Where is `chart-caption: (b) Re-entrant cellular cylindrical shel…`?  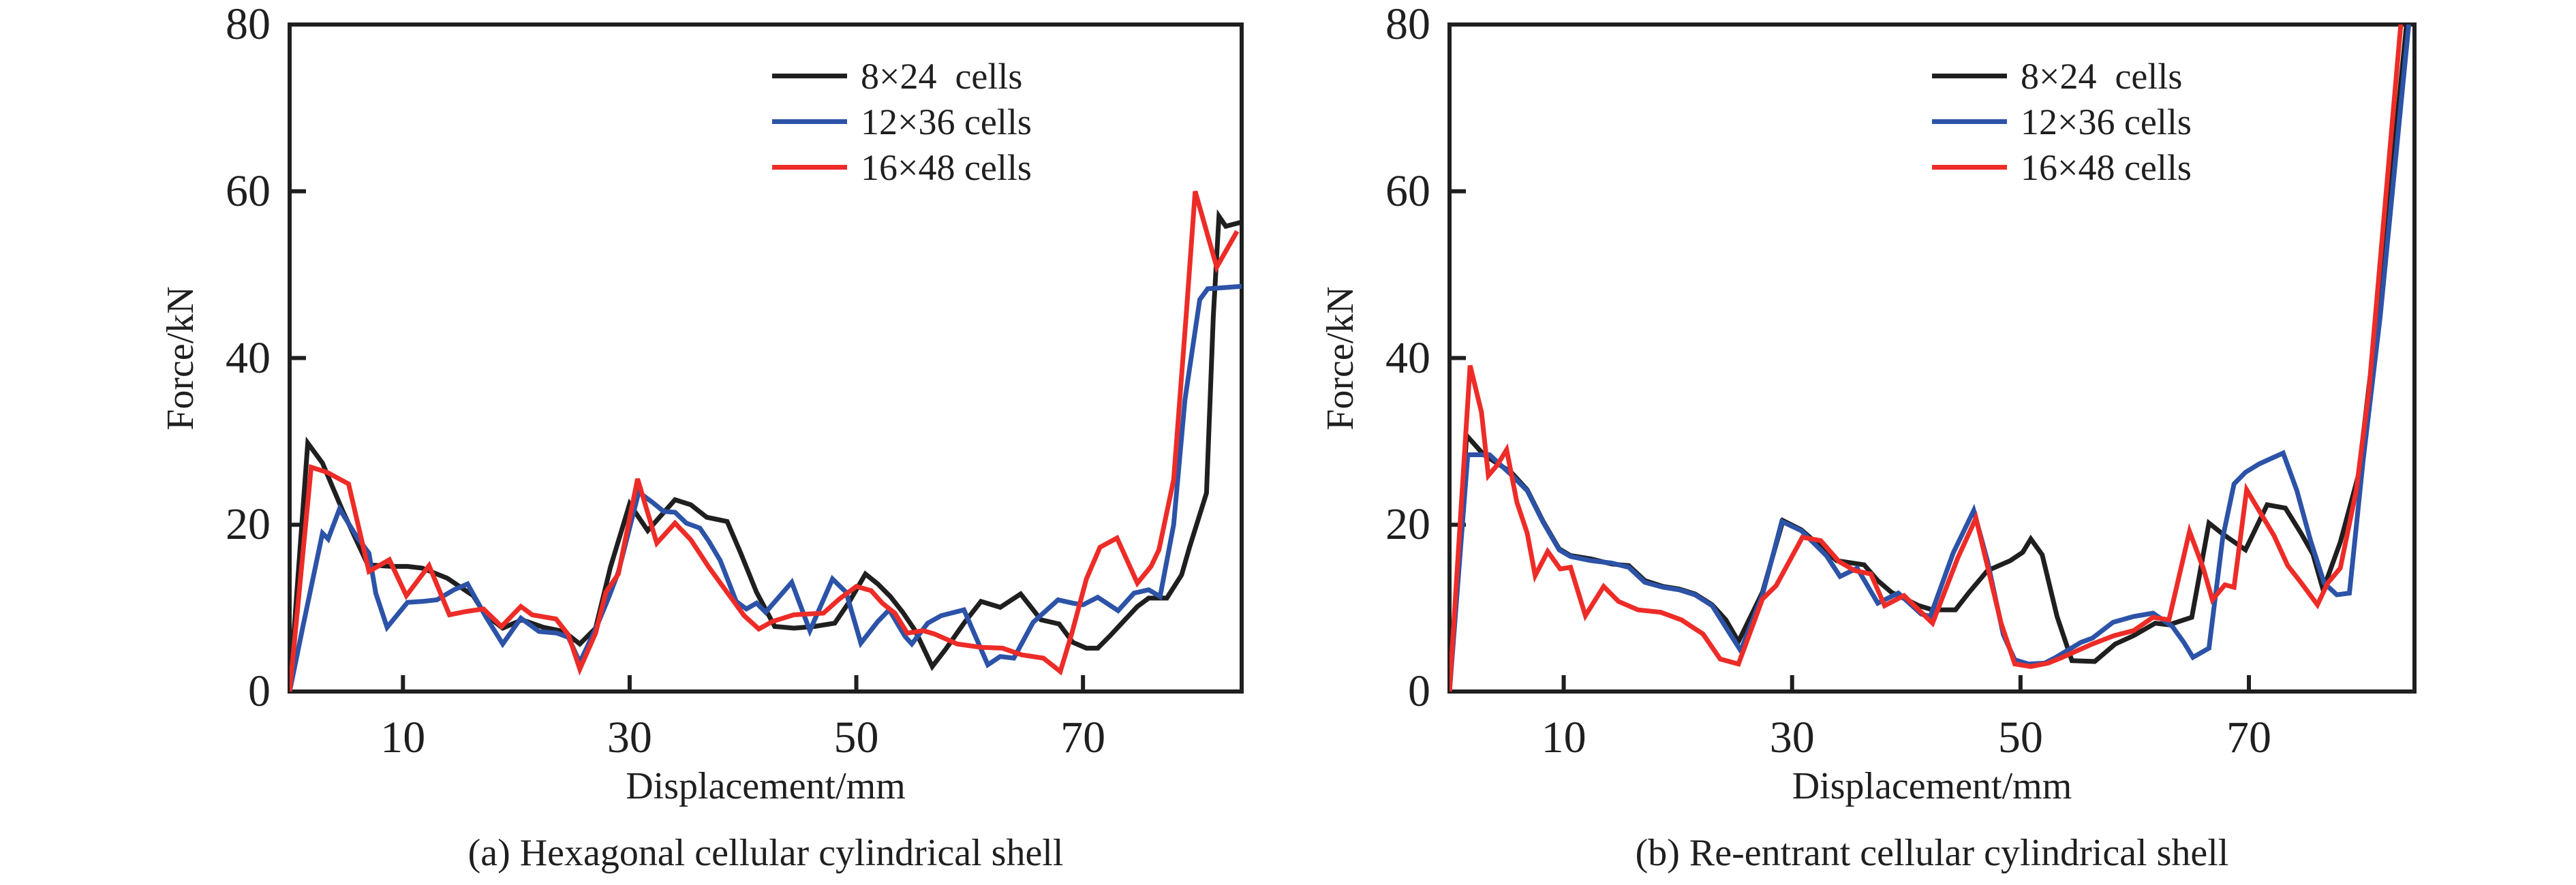 chart-caption: (b) Re-entrant cellular cylindrical shel… is located at coordinates (1932, 853).